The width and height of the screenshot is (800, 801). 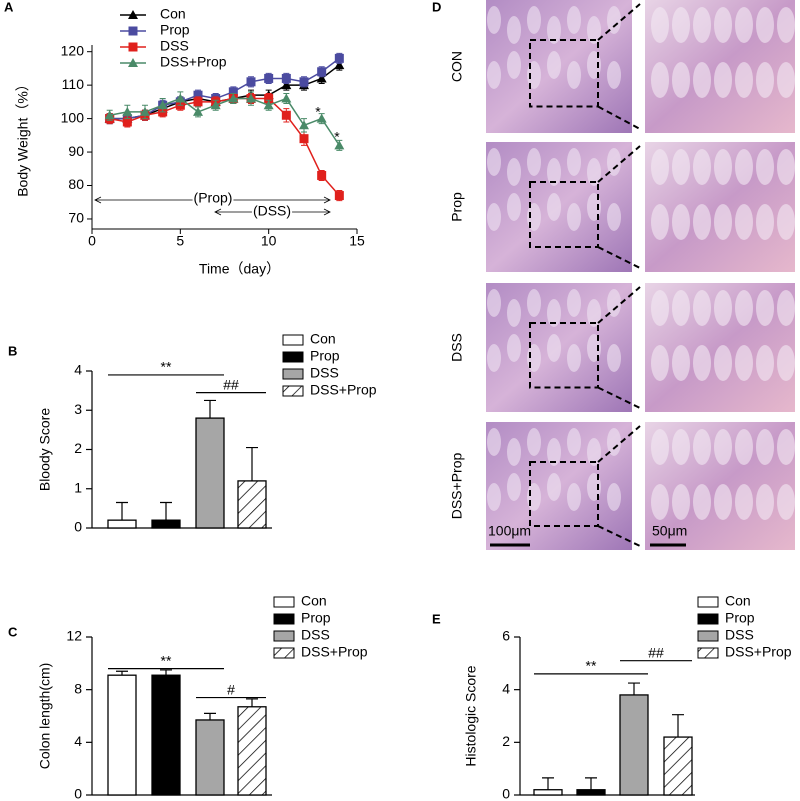 What do you see at coordinates (74, 636) in the screenshot?
I see `y-tick-label: 12` at bounding box center [74, 636].